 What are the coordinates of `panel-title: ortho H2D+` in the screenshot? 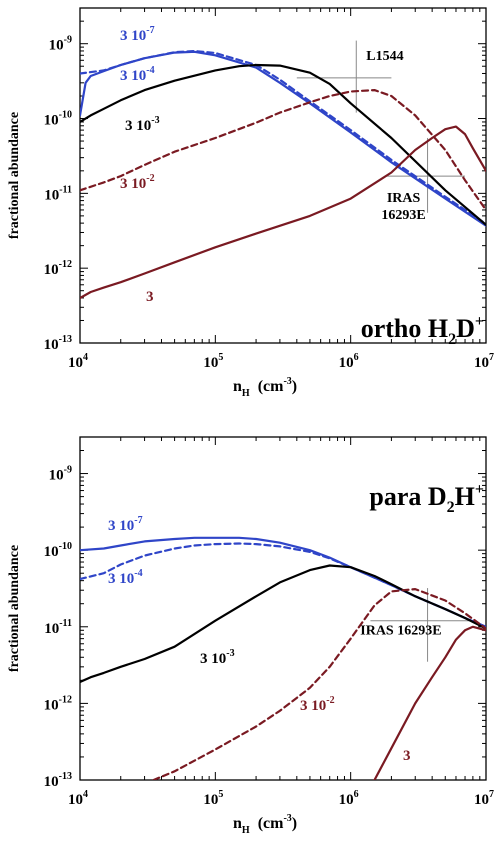 It's located at (422, 330).